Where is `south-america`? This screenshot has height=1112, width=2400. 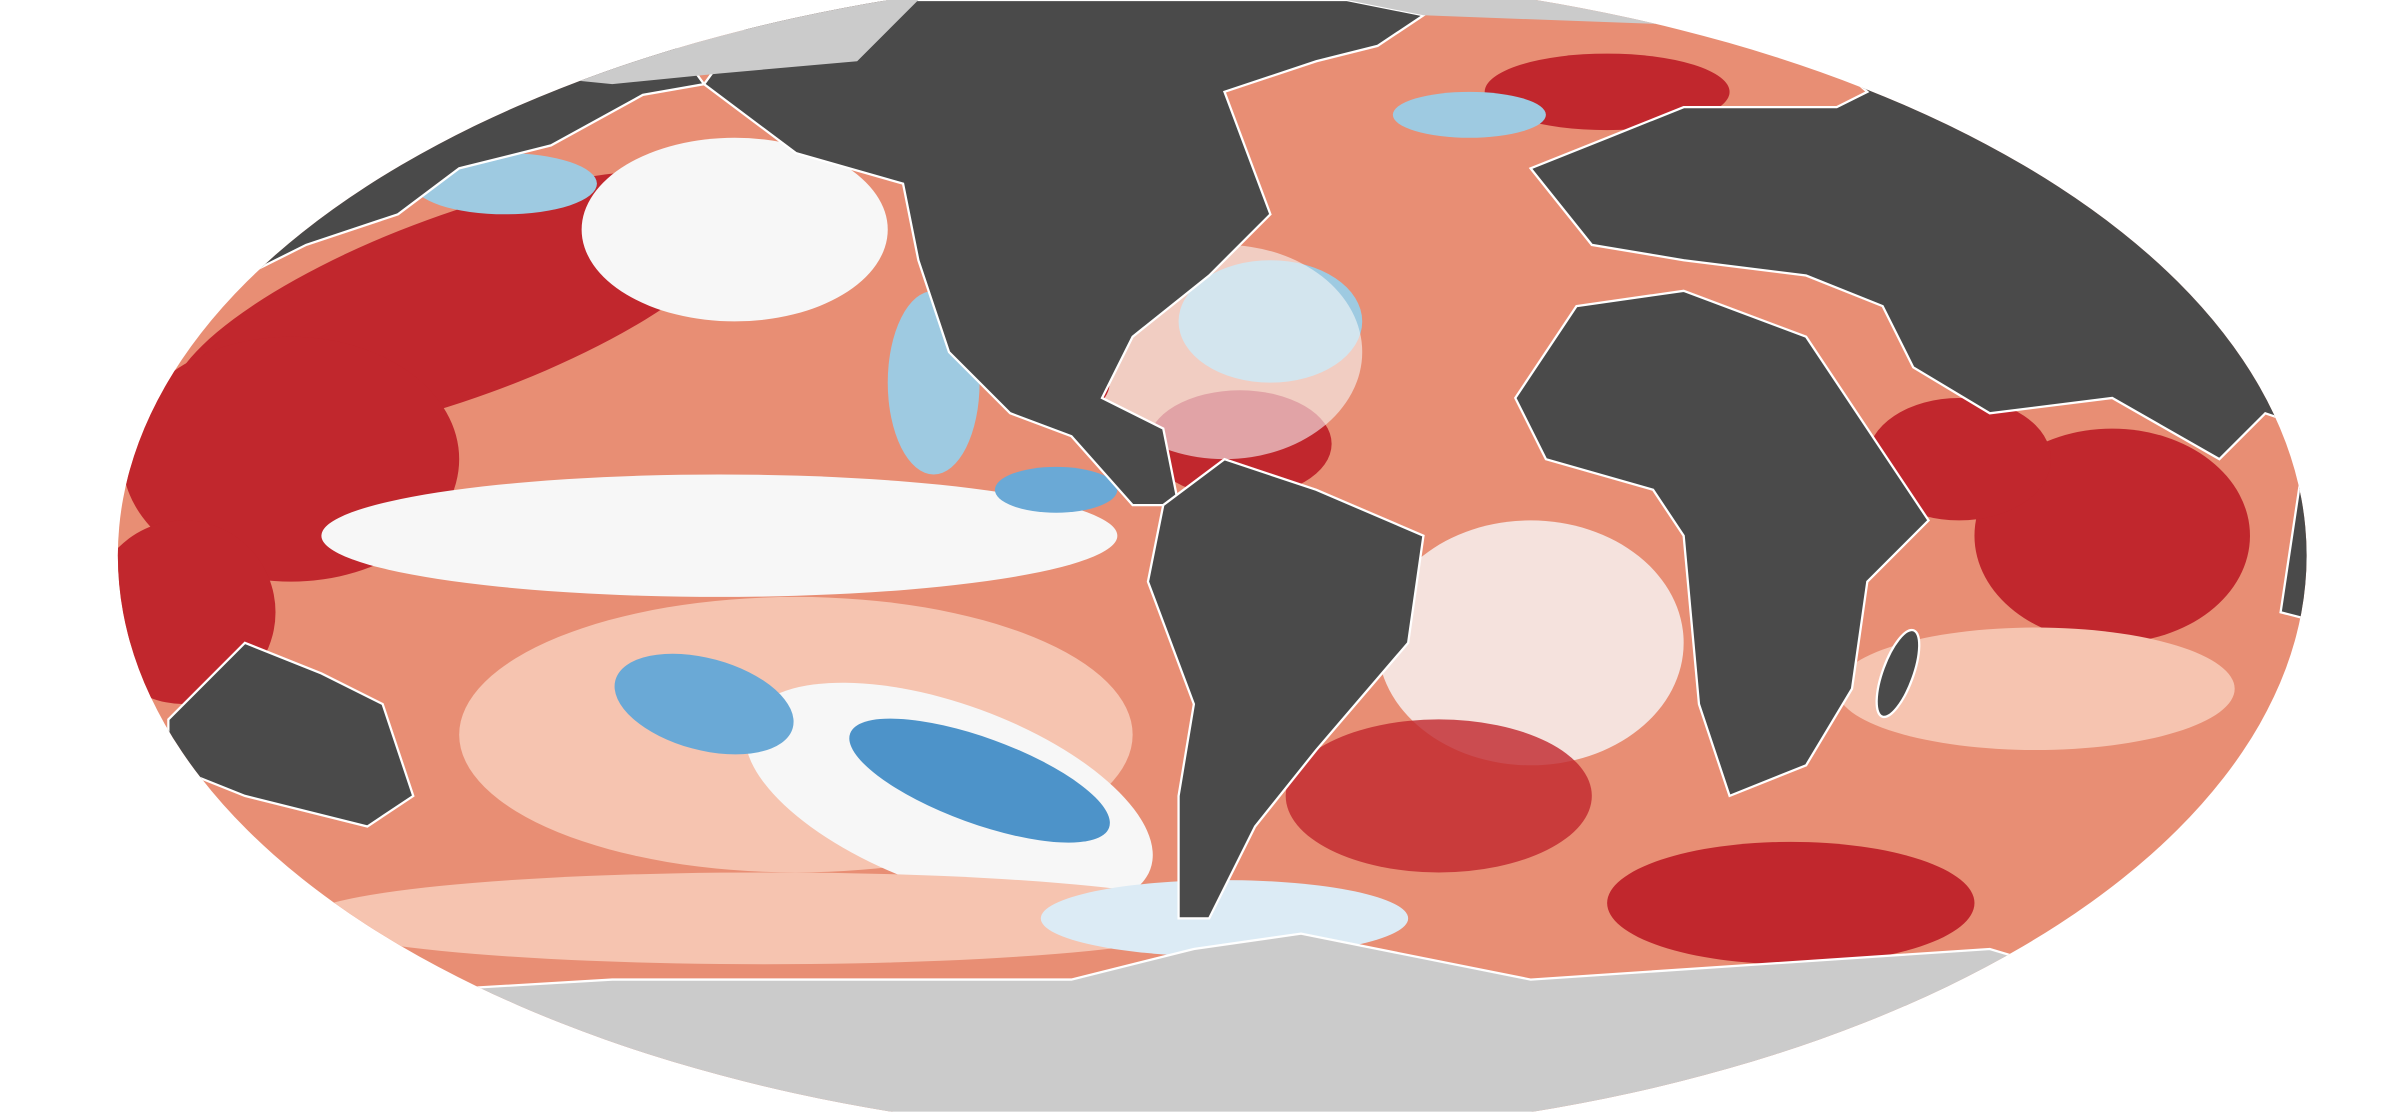 south-america is located at coordinates (1285, 688).